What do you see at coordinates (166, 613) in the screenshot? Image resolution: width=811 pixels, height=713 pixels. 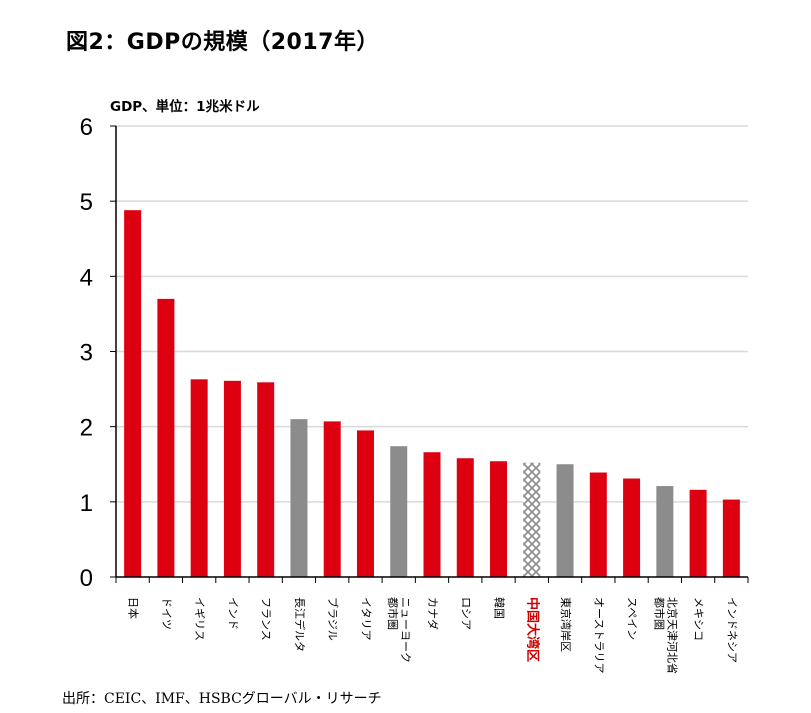 I see `x-tick-label: ドイツ` at bounding box center [166, 613].